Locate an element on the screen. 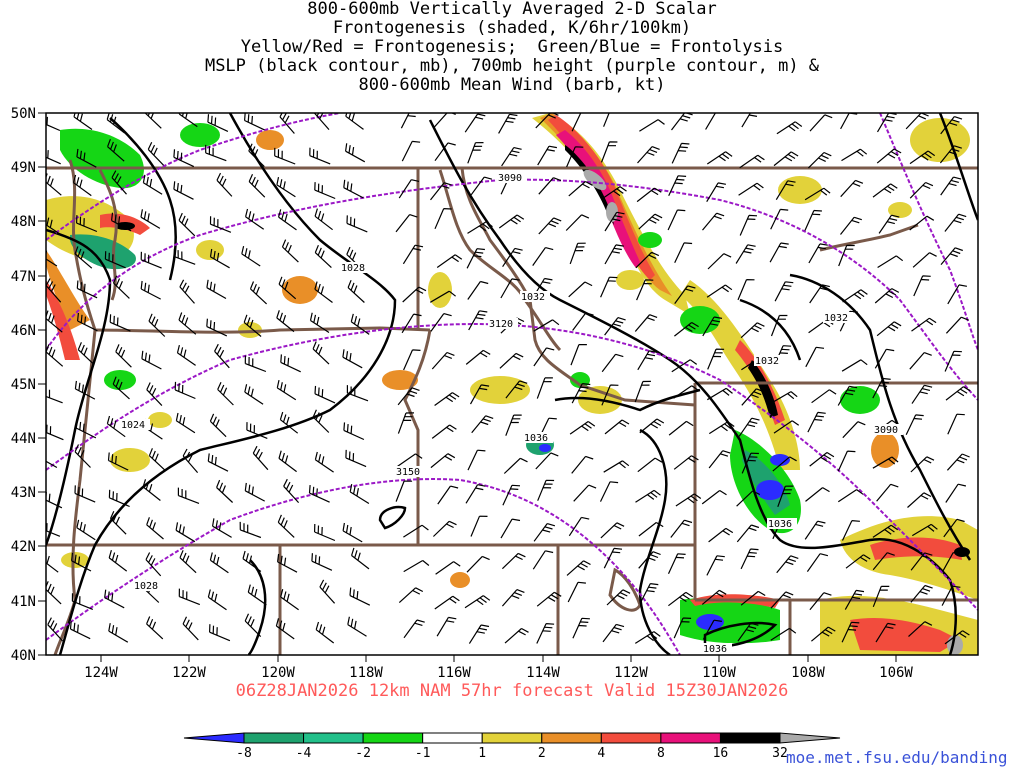 Image resolution: width=1024 pixels, height=768 pixels. source-credit: moe.met.fsu.edu/banding is located at coordinates (897, 757).